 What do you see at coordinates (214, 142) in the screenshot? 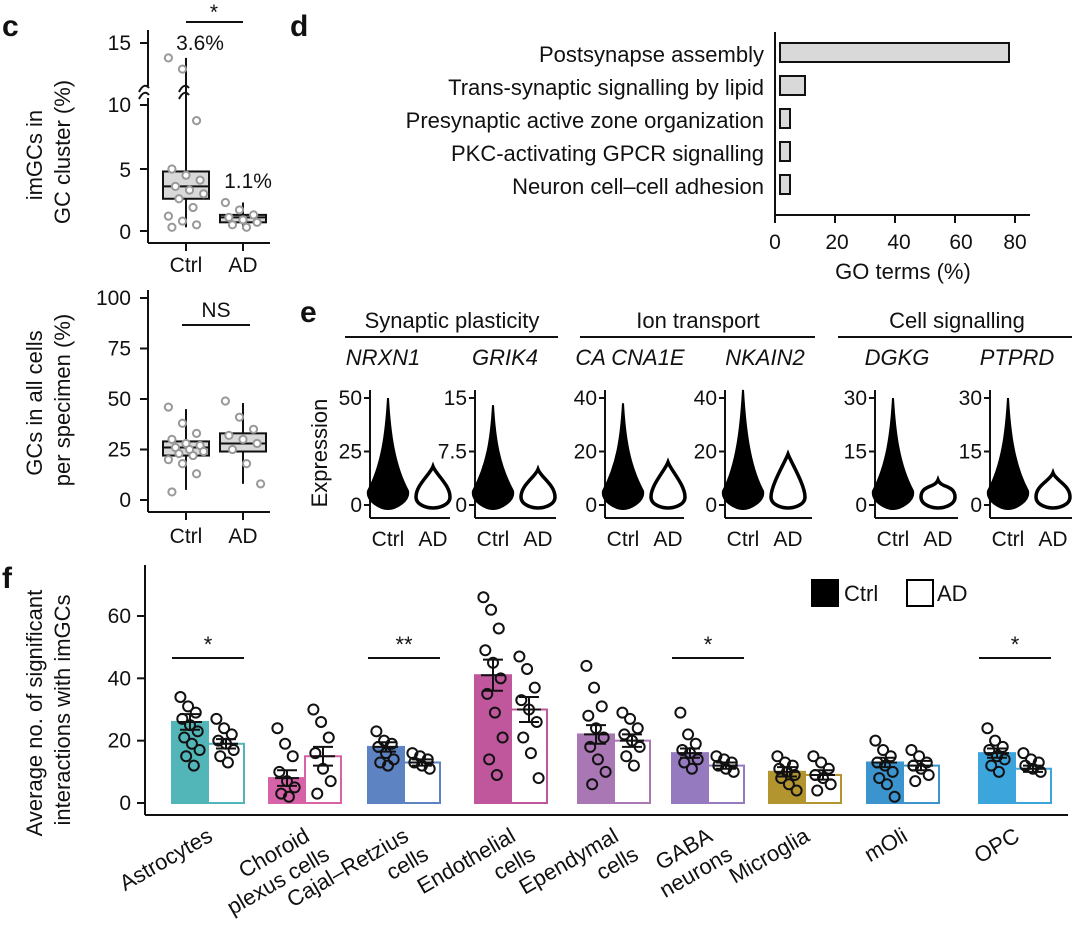
I see `c-top-plot` at bounding box center [214, 142].